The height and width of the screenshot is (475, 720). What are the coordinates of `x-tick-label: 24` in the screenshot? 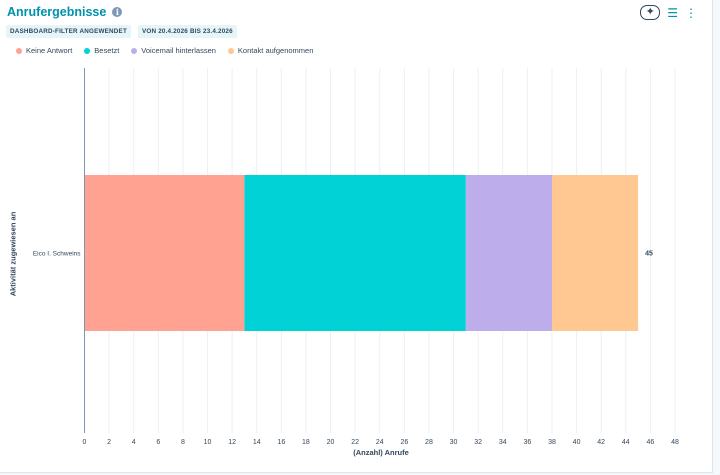 It's located at (380, 442).